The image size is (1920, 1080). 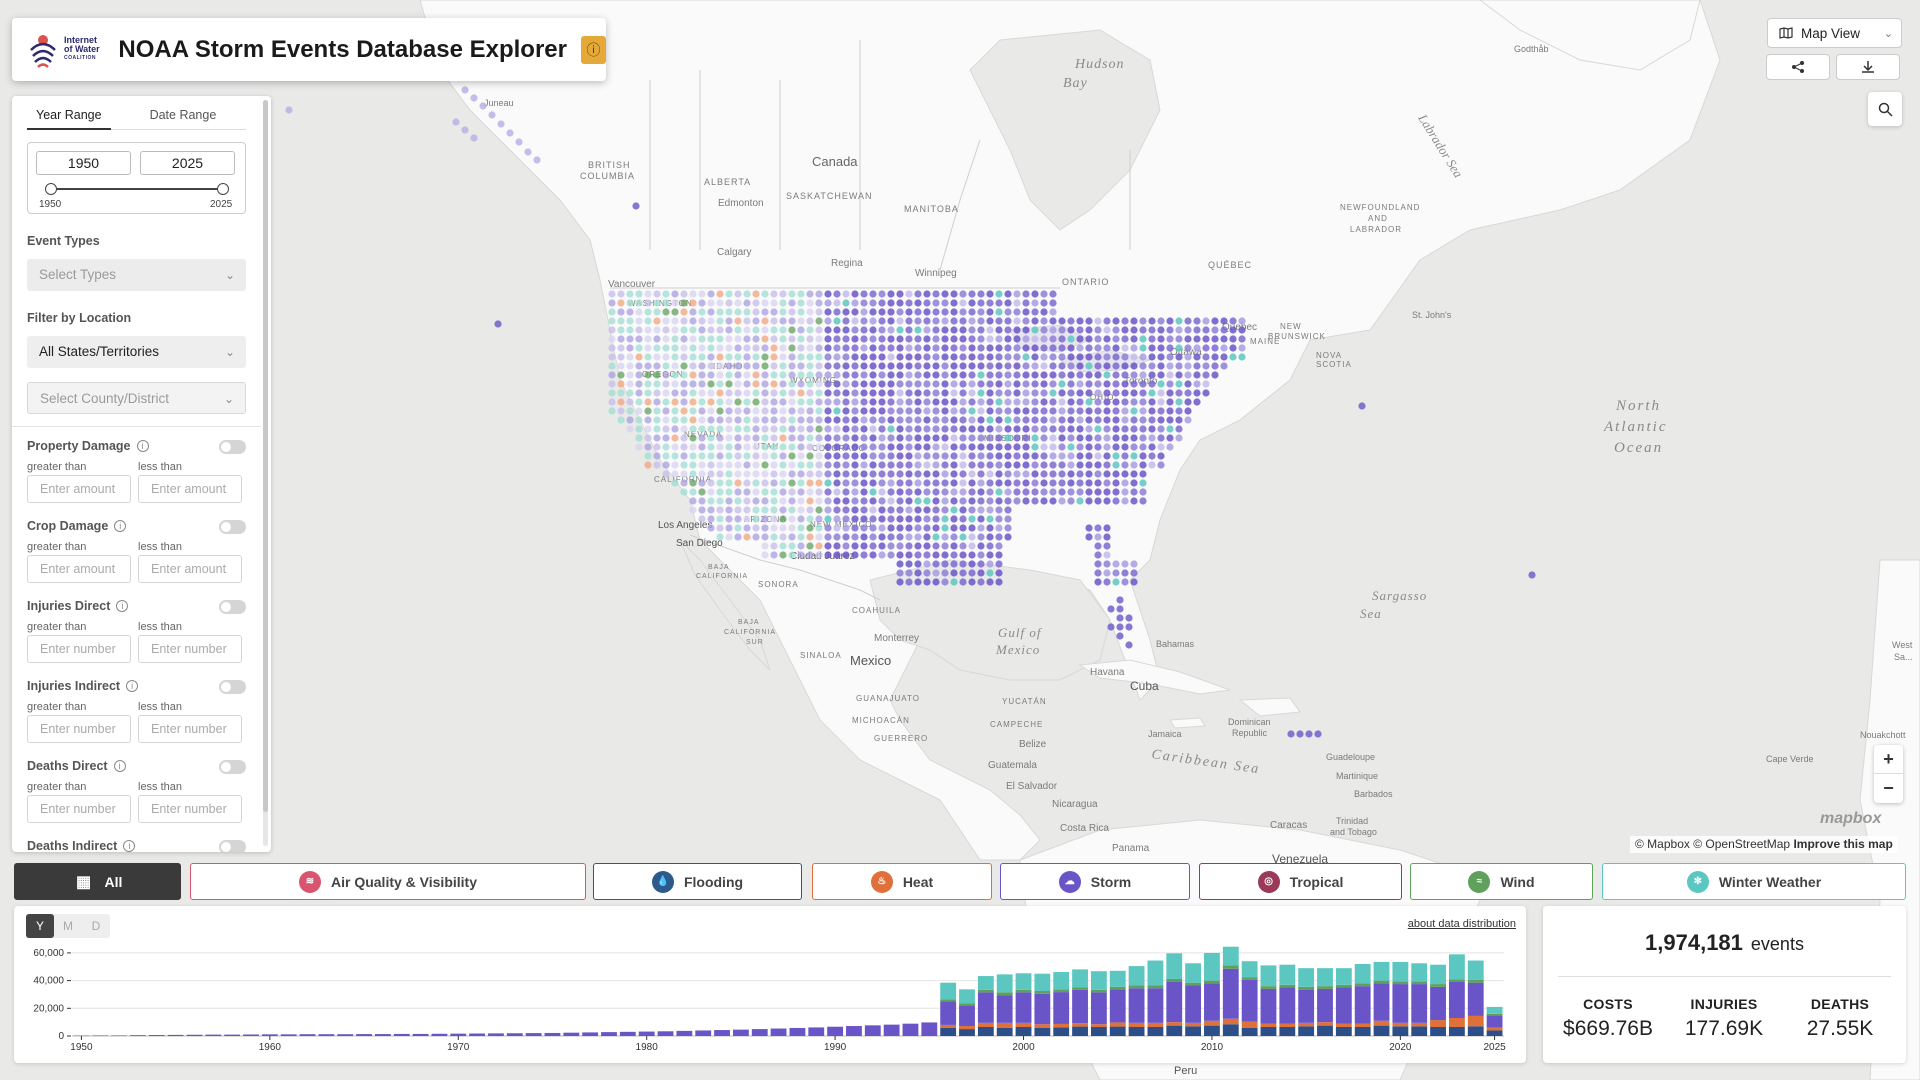 What do you see at coordinates (232, 687) in the screenshot?
I see `filter-toggle` at bounding box center [232, 687].